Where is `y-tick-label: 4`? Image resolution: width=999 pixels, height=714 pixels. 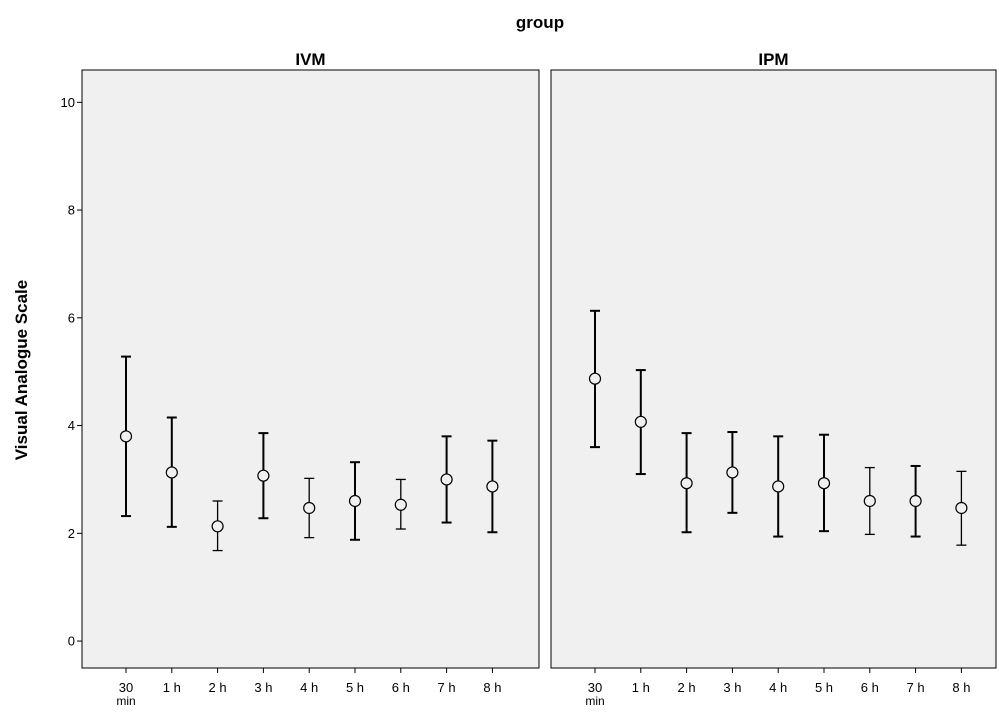
y-tick-label: 4 is located at coordinates (71, 425).